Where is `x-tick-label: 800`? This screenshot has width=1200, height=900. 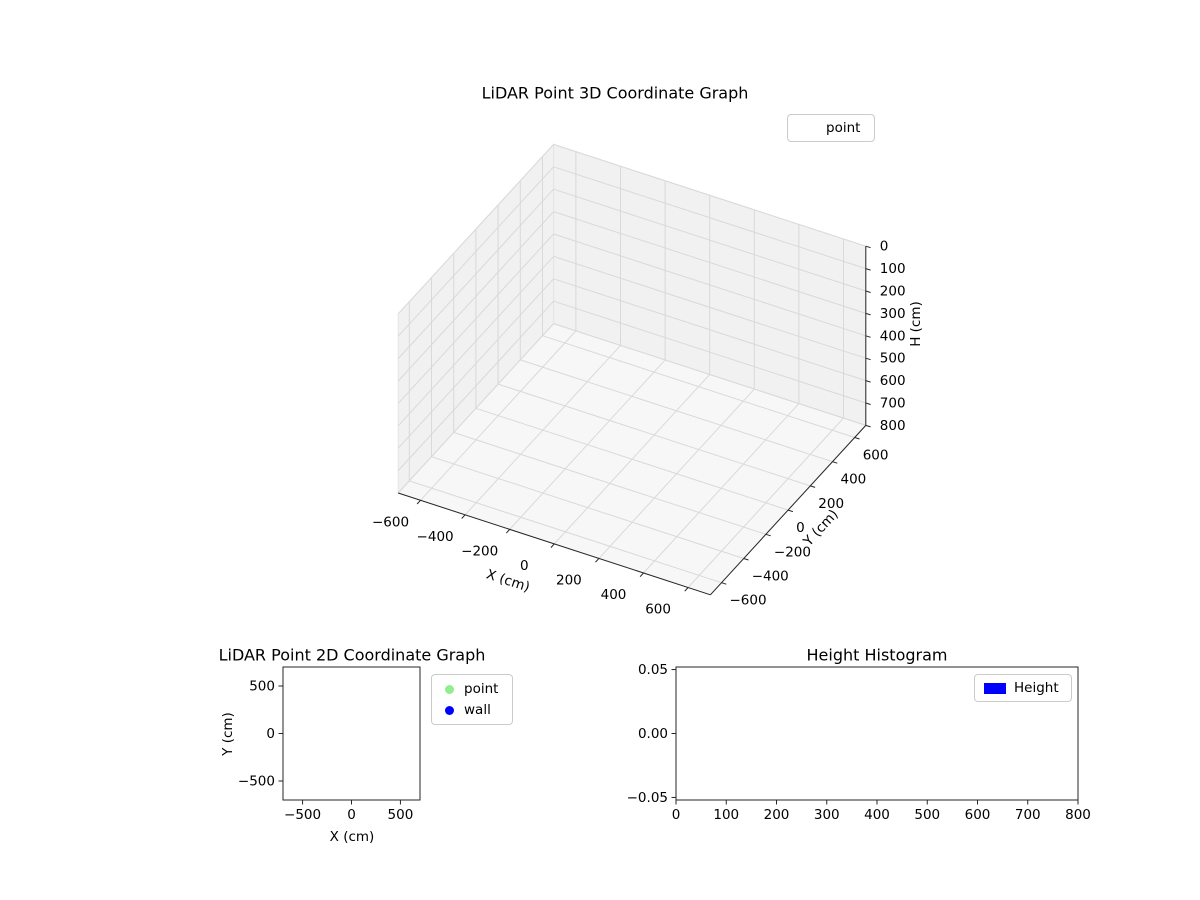 x-tick-label: 800 is located at coordinates (1078, 815).